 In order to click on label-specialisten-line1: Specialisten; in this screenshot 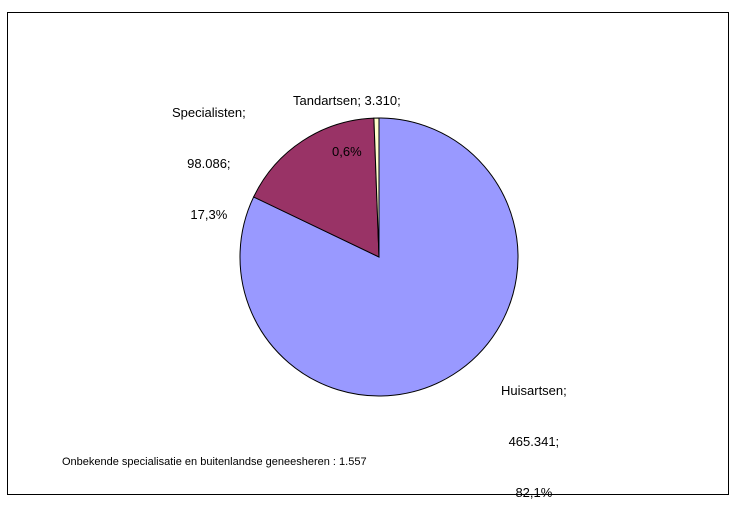, I will do `click(209, 112)`.